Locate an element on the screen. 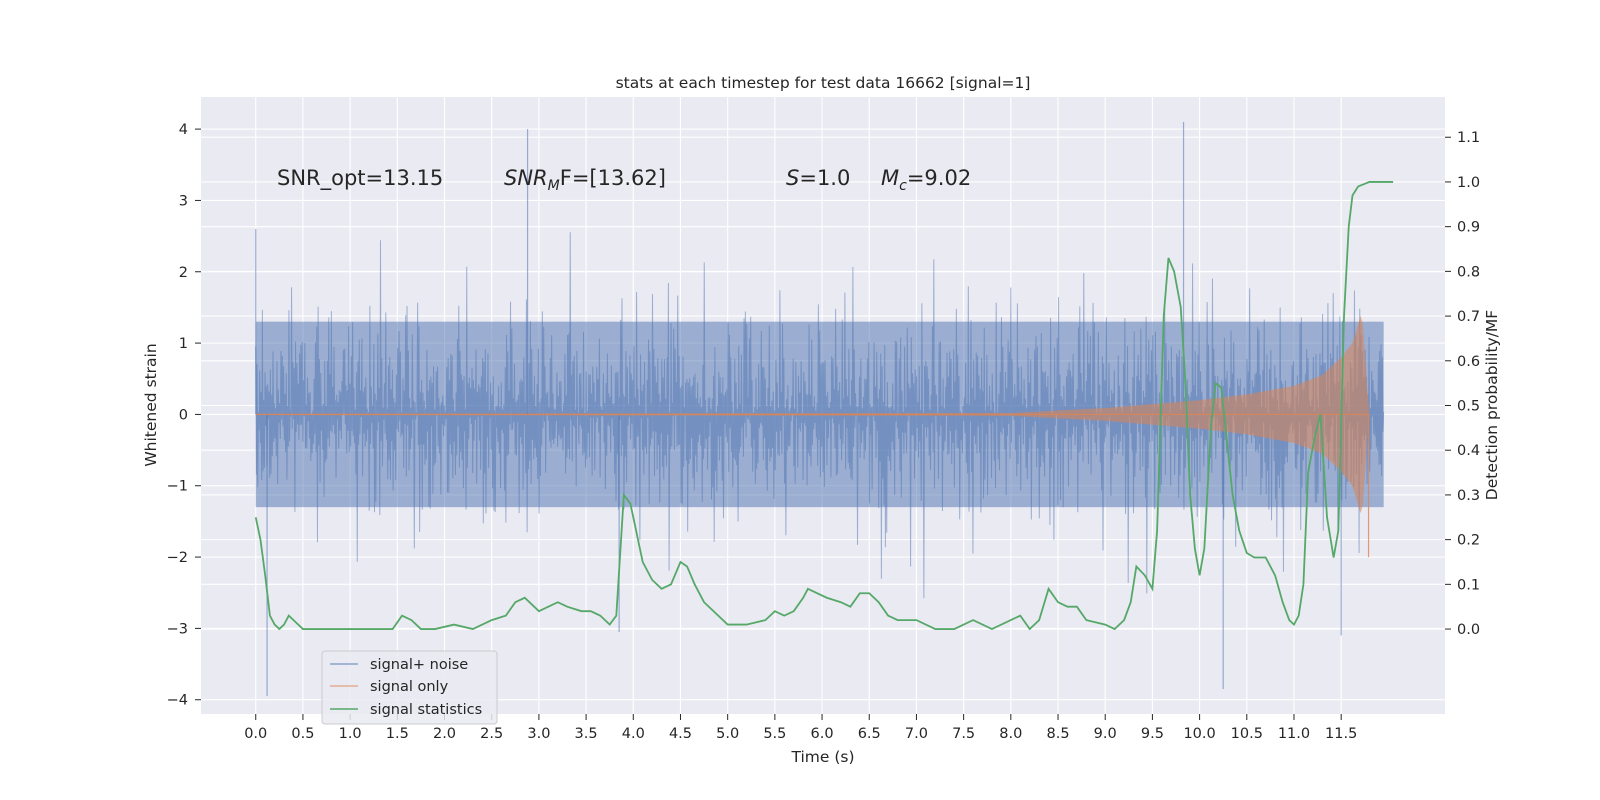  x-tick-label: 3.0 is located at coordinates (538, 734).